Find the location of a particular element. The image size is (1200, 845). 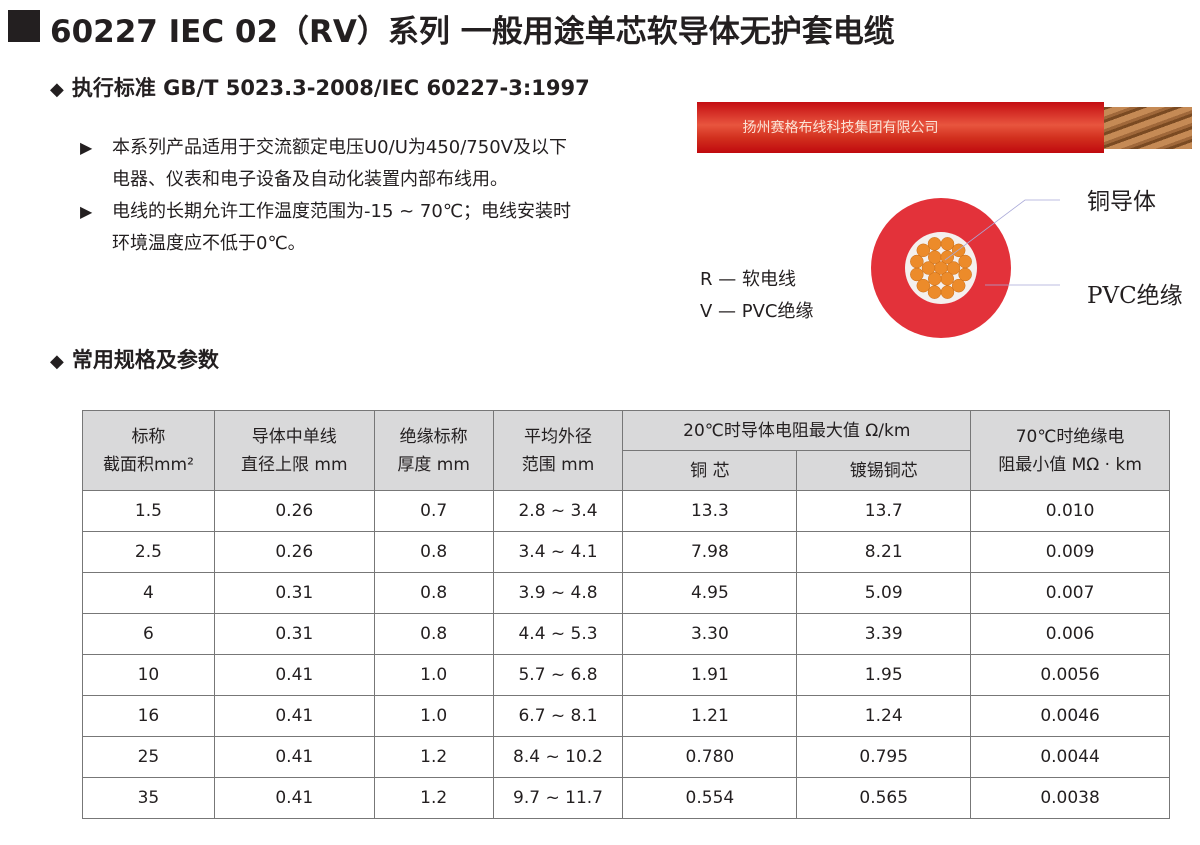

table-row: 1.5 0.26 0.7 2.8 ~ 3.4 13.3 13.7 0.010 is located at coordinates (626, 511).